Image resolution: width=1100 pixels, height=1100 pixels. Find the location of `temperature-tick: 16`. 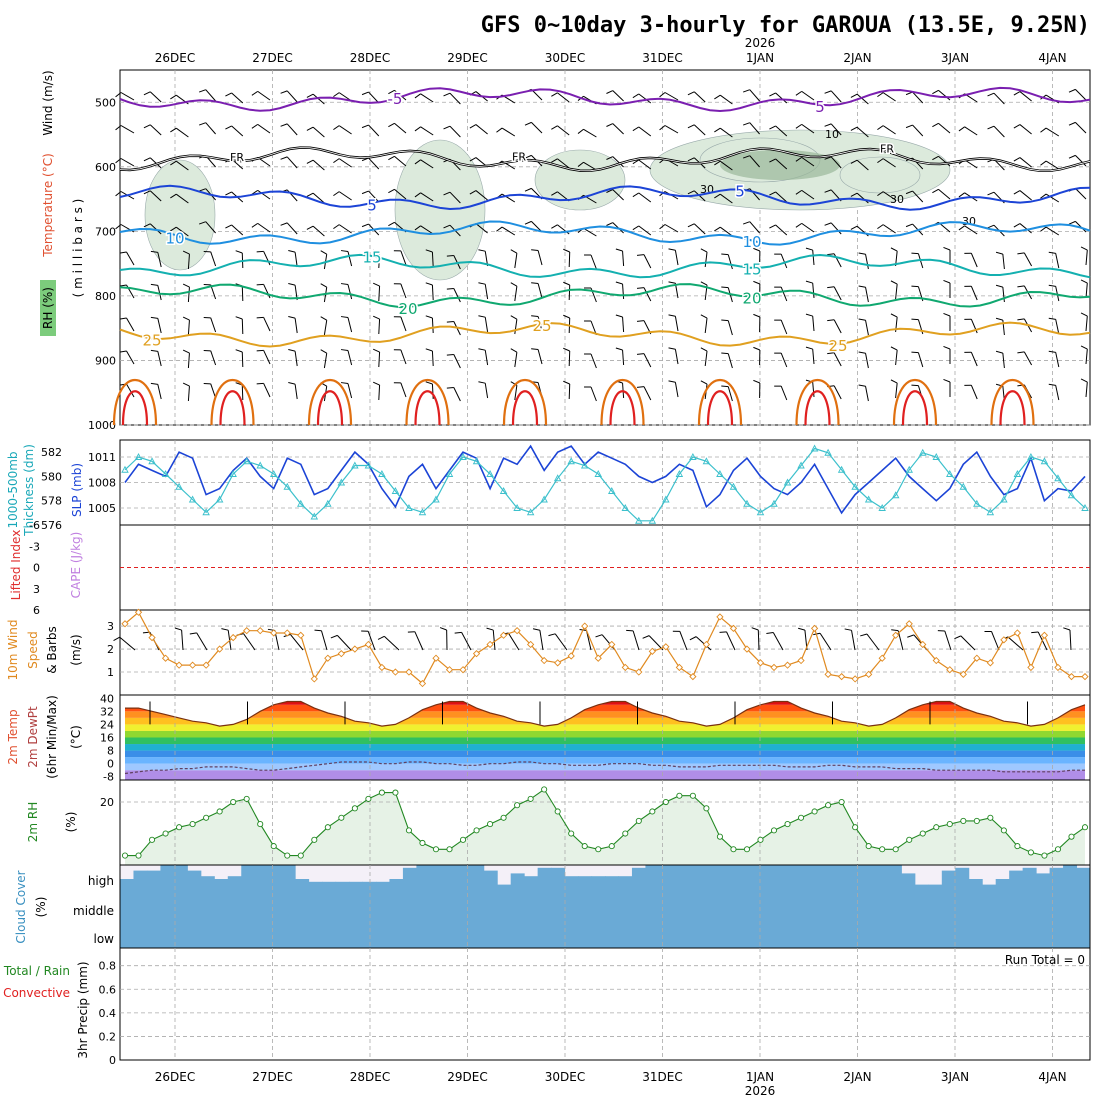

temperature-tick: 16 is located at coordinates (107, 738).